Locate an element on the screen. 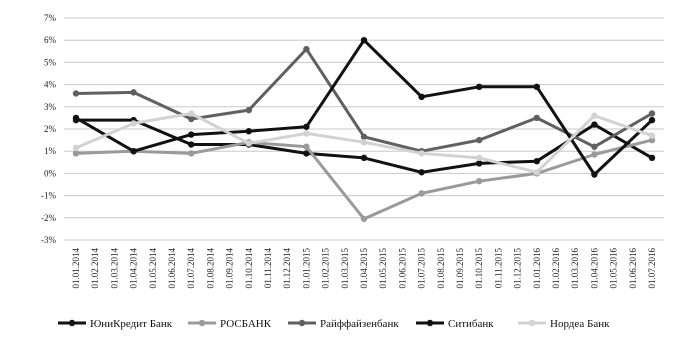 The image size is (684, 337). x-tick-label: 01.10.2014 is located at coordinates (249, 267).